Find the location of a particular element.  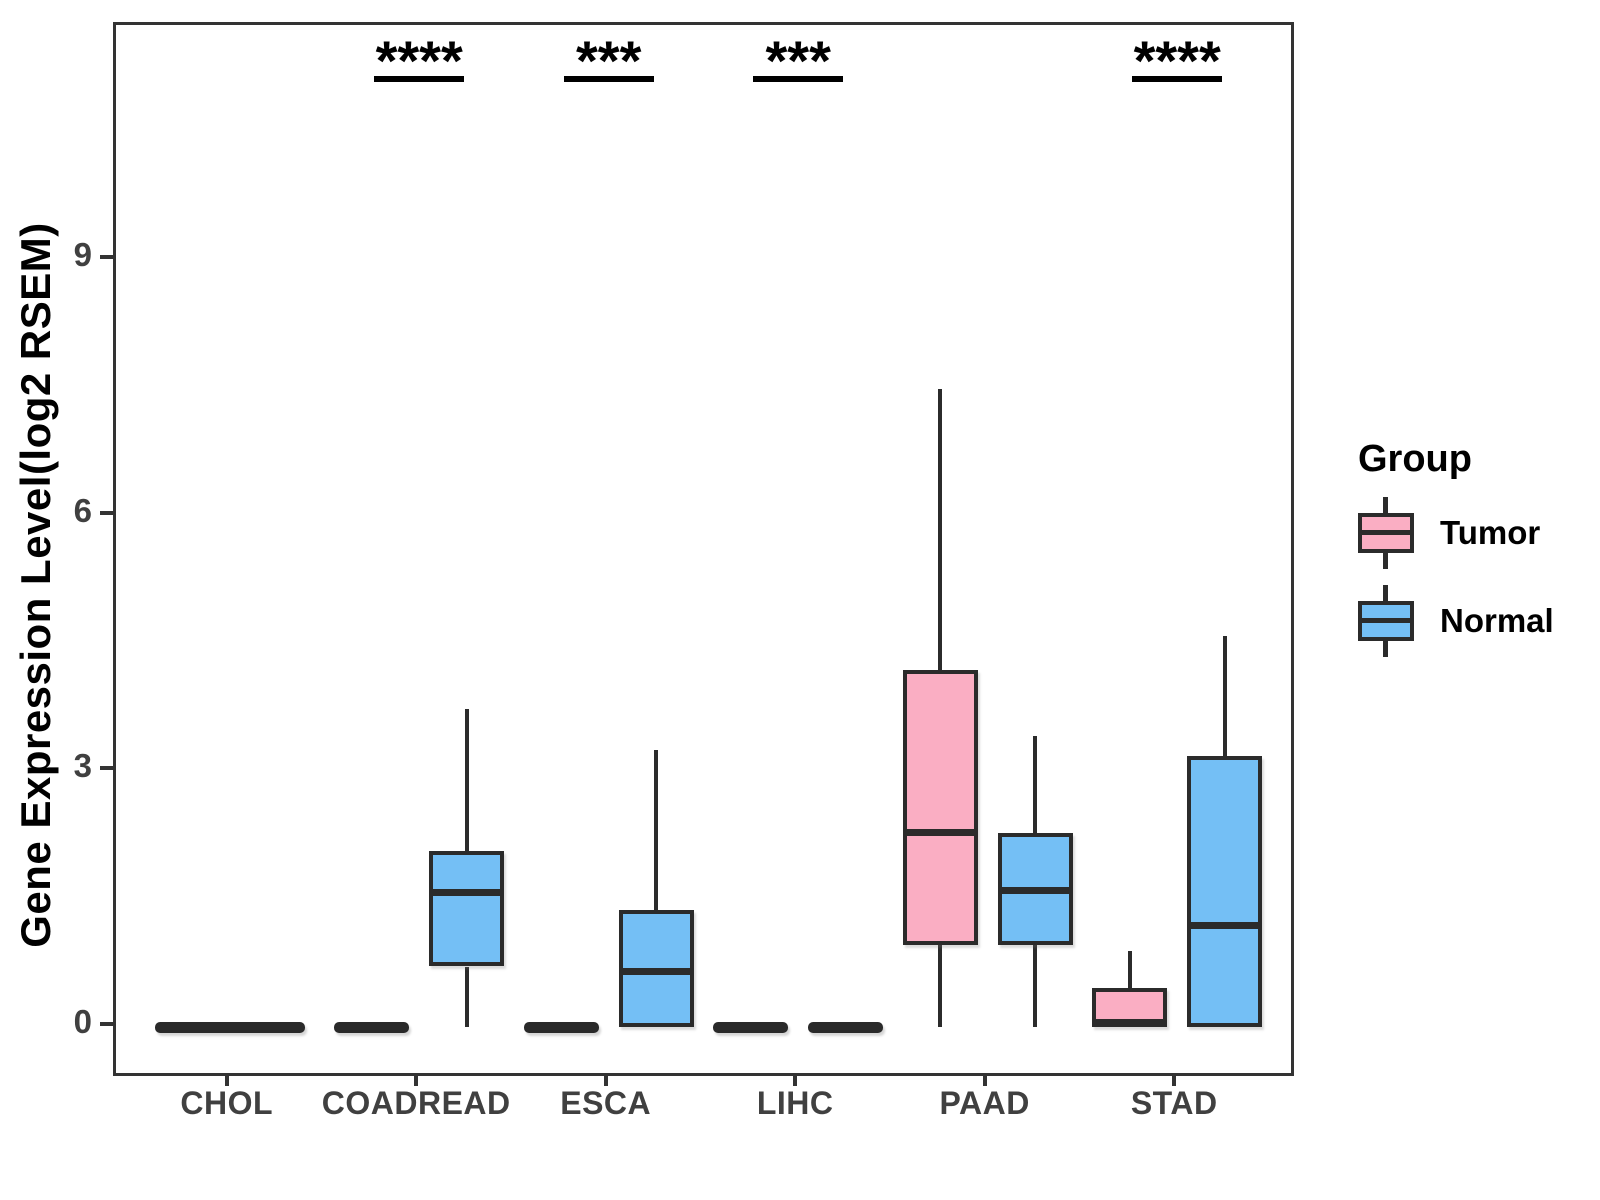

x-axis-tick-label: LIHC is located at coordinates (795, 1103).